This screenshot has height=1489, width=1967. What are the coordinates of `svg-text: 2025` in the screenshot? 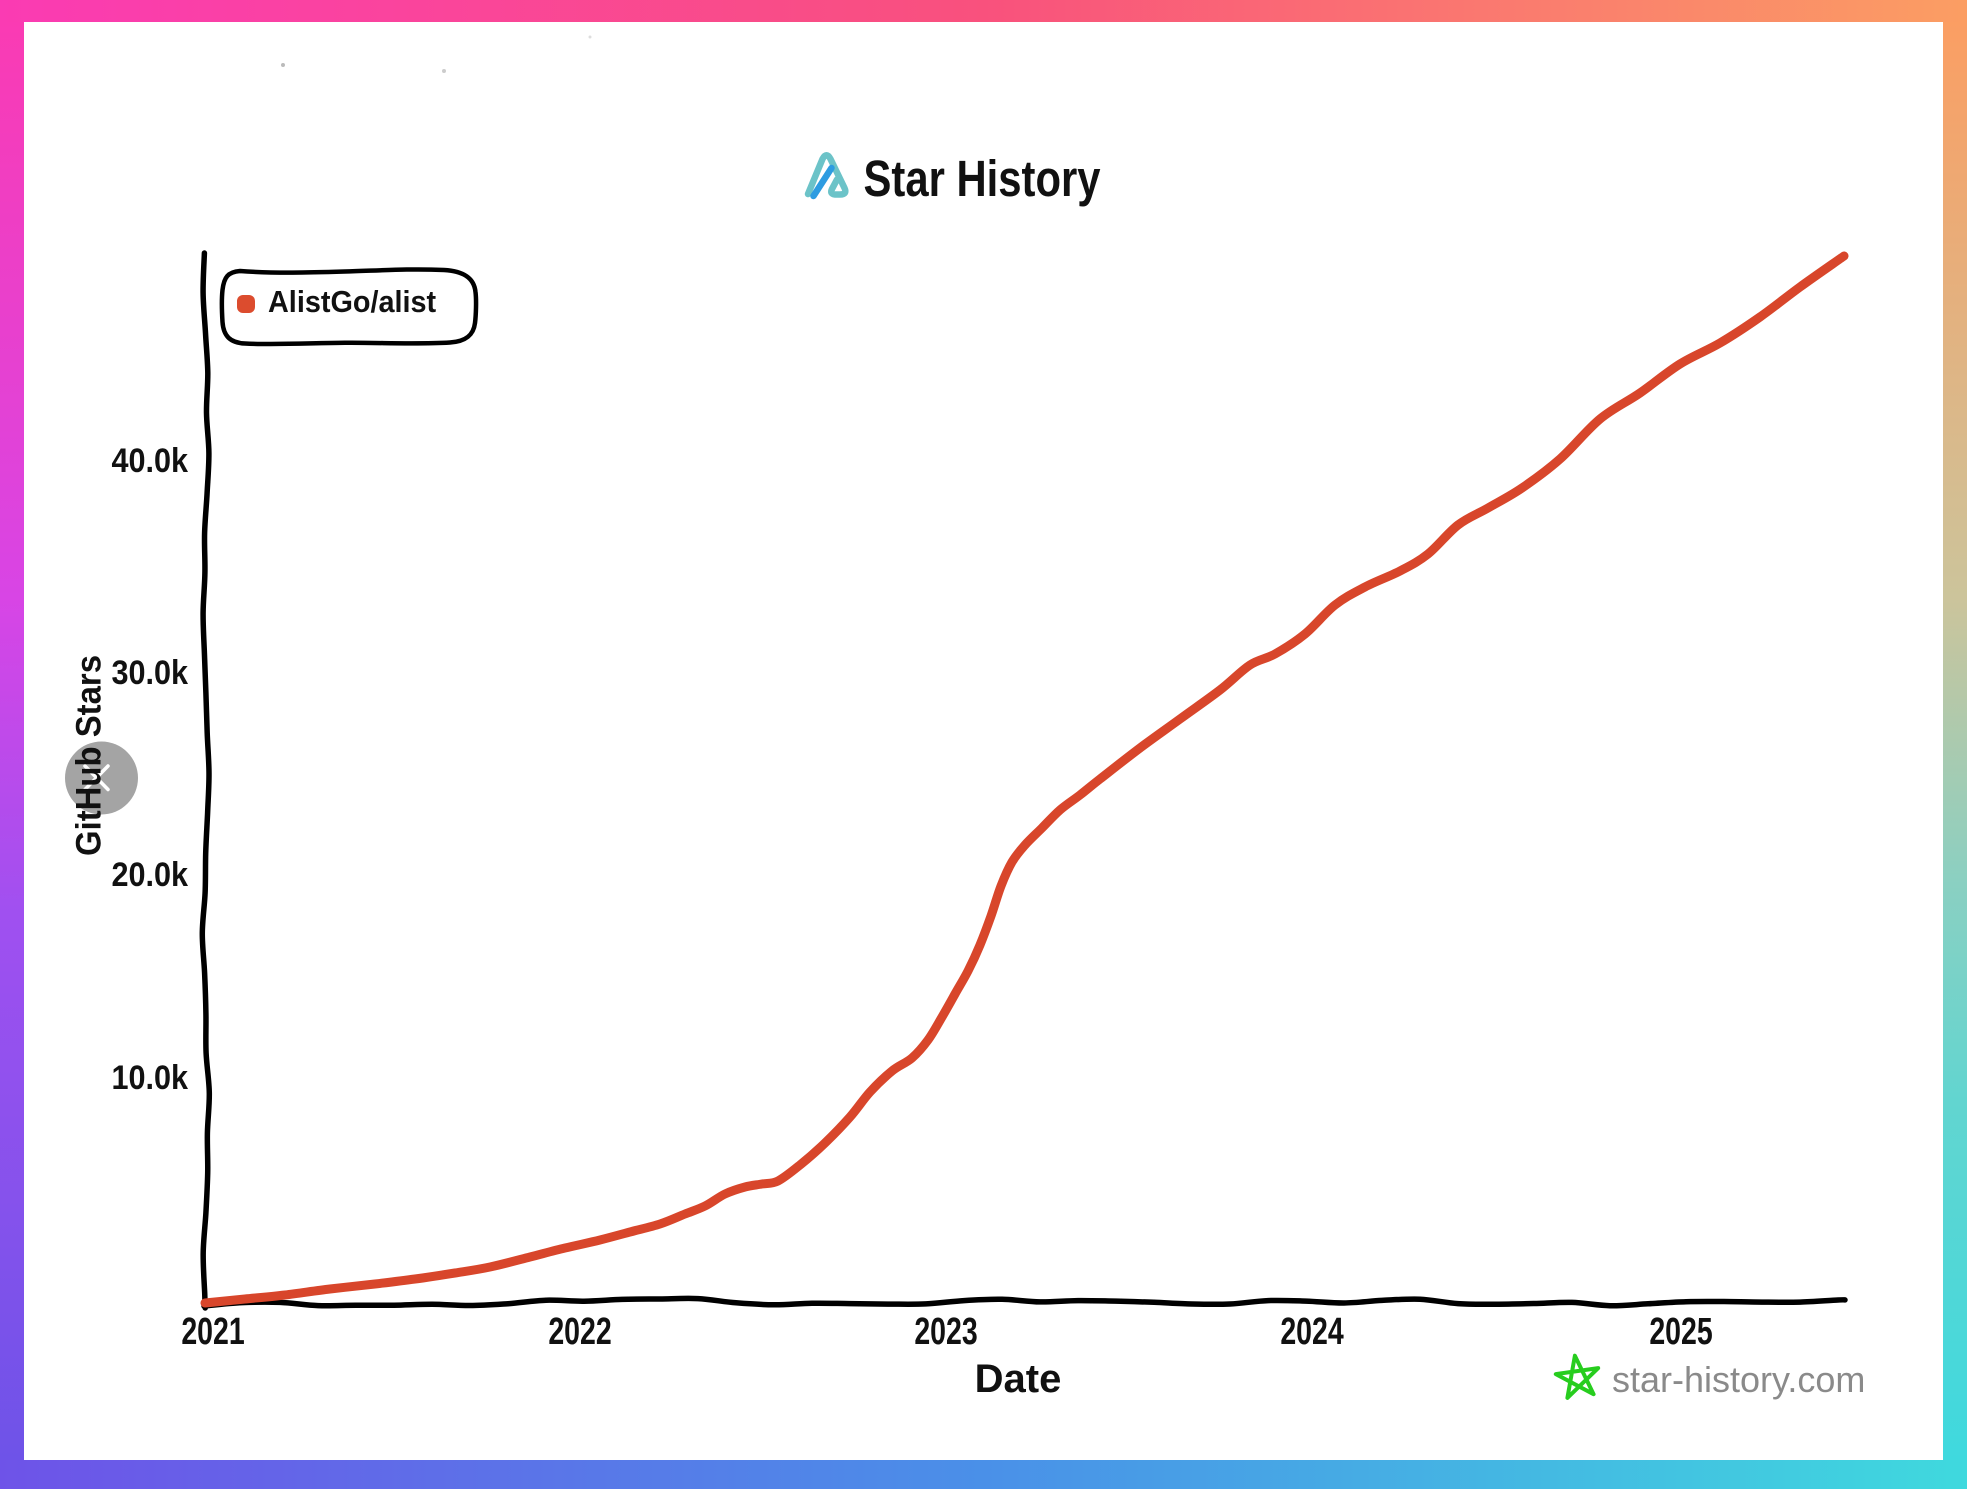 It's located at (1680, 1332).